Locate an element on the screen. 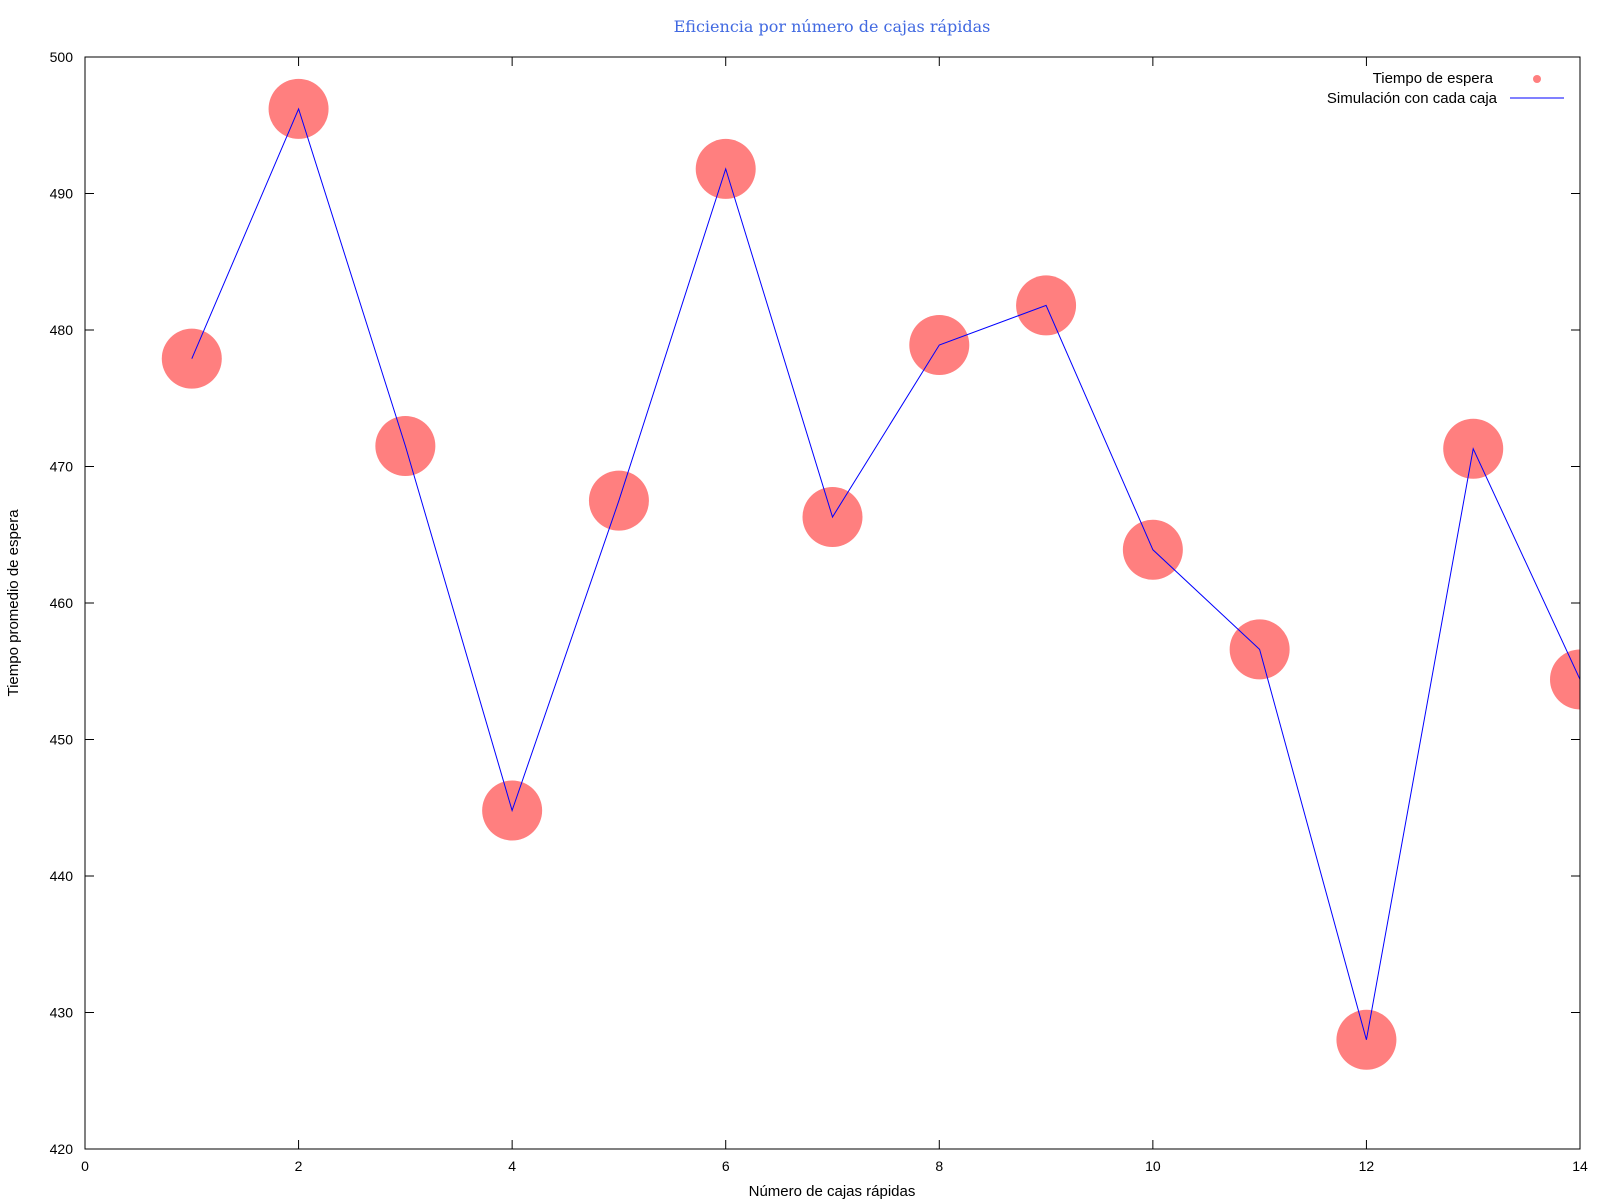 The image size is (1600, 1200). y-tick-label: 420 is located at coordinates (62, 1149).